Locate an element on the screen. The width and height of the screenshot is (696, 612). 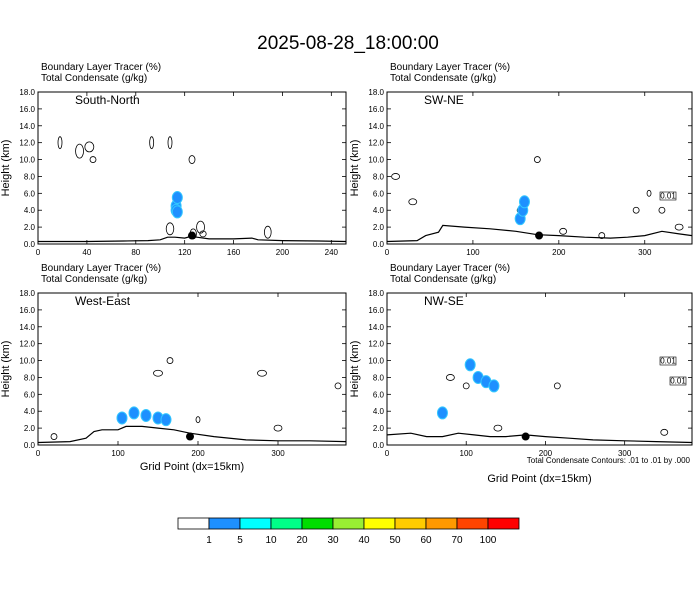
x-tick-label: 120 is located at coordinates (185, 252).